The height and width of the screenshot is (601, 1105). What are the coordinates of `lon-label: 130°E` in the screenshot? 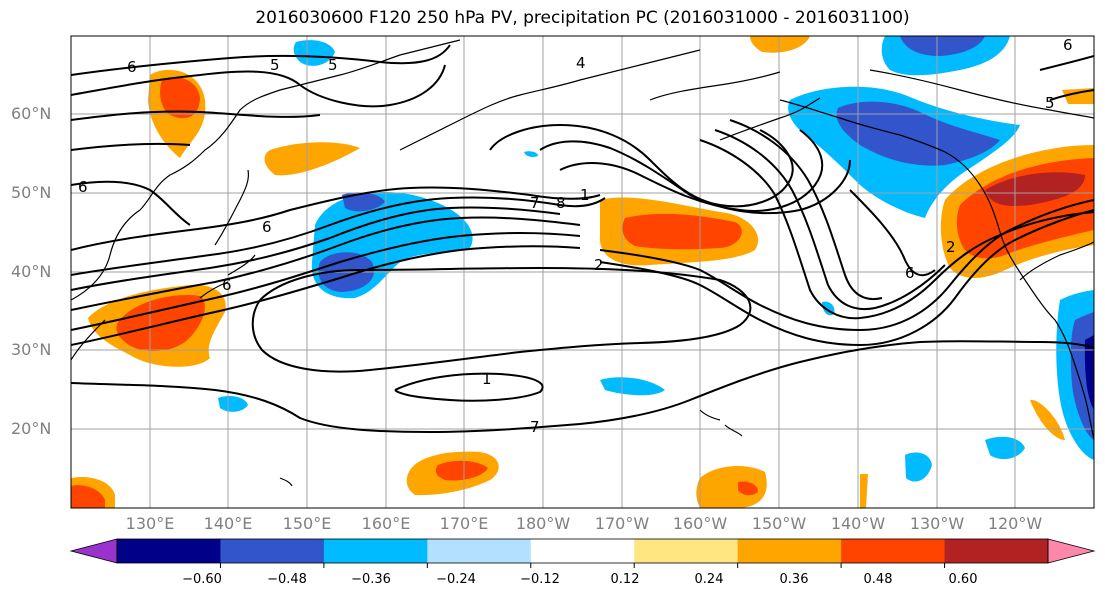 It's located at (150, 523).